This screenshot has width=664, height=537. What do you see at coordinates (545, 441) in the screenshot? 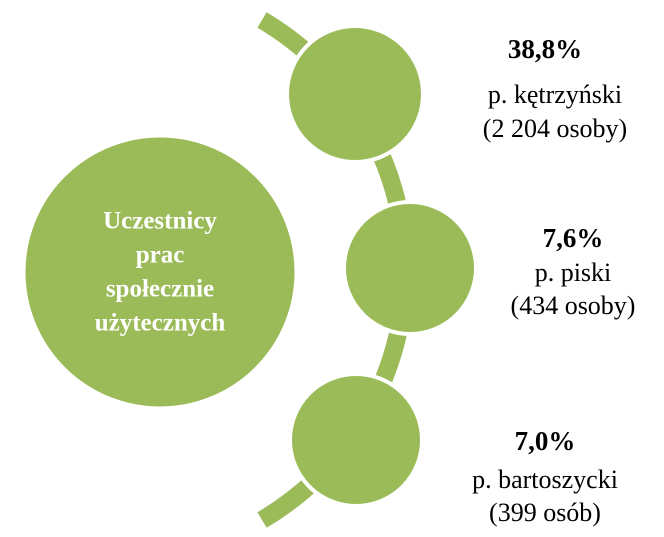
I see `item-percent: 7,0%` at bounding box center [545, 441].